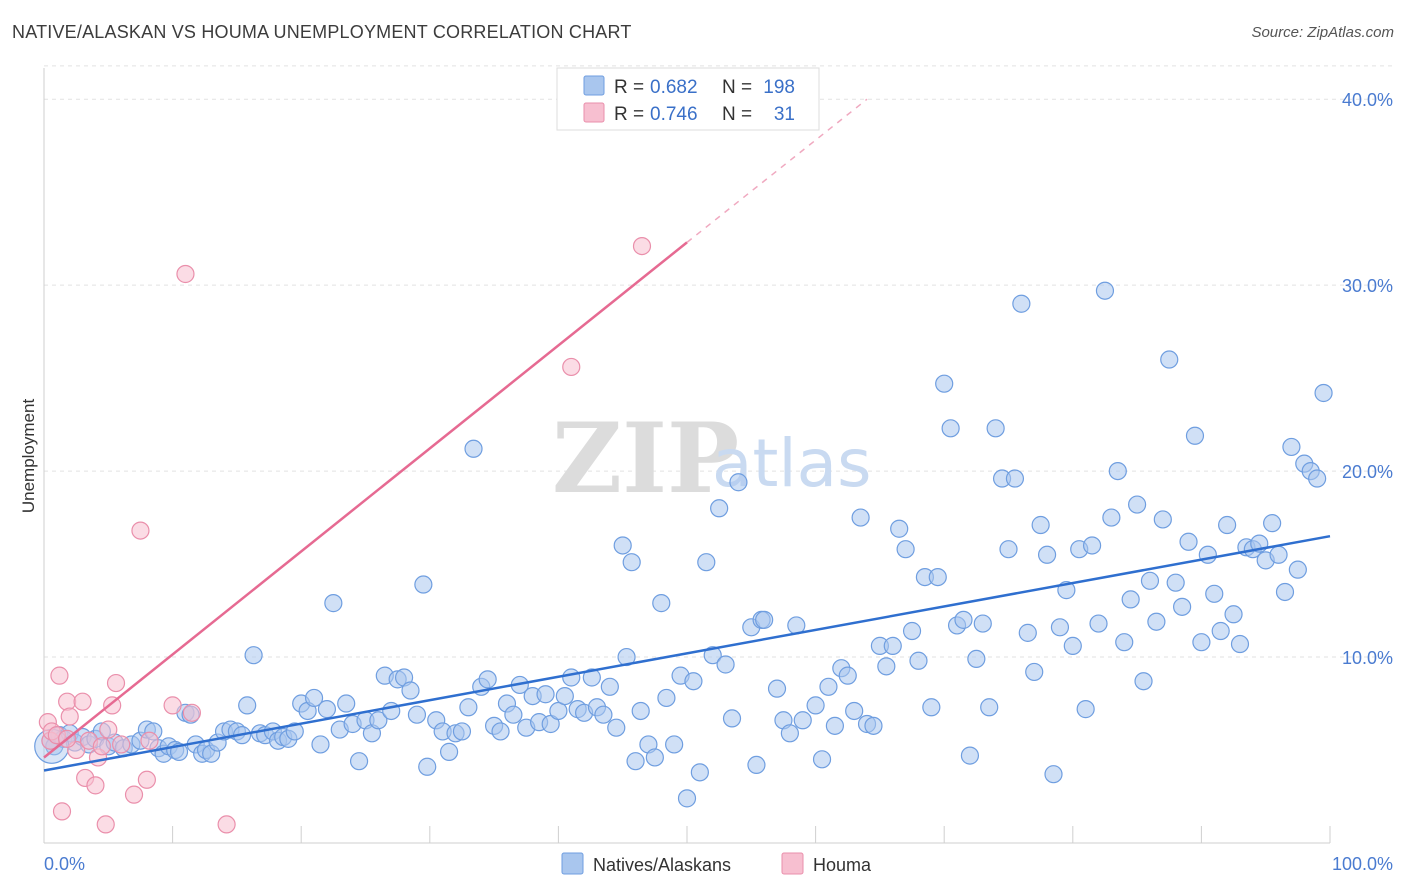 This screenshot has height=892, width=1406. What do you see at coordinates (784, 114) in the screenshot?
I see `legend-n-value-1: 31` at bounding box center [784, 114].